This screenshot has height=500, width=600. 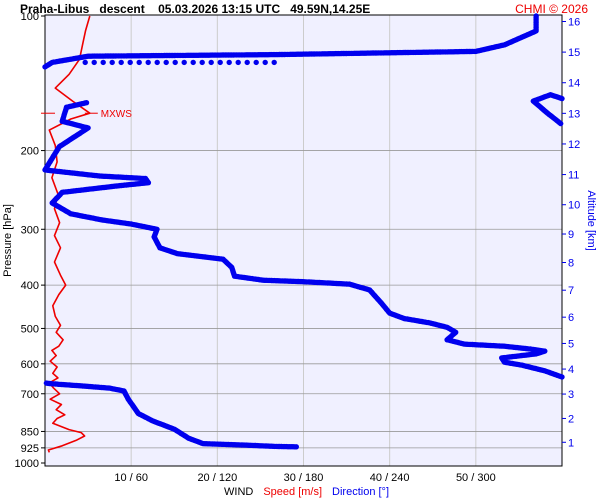 I want to click on station-coords: 49.59N,14.25E, so click(x=330, y=9).